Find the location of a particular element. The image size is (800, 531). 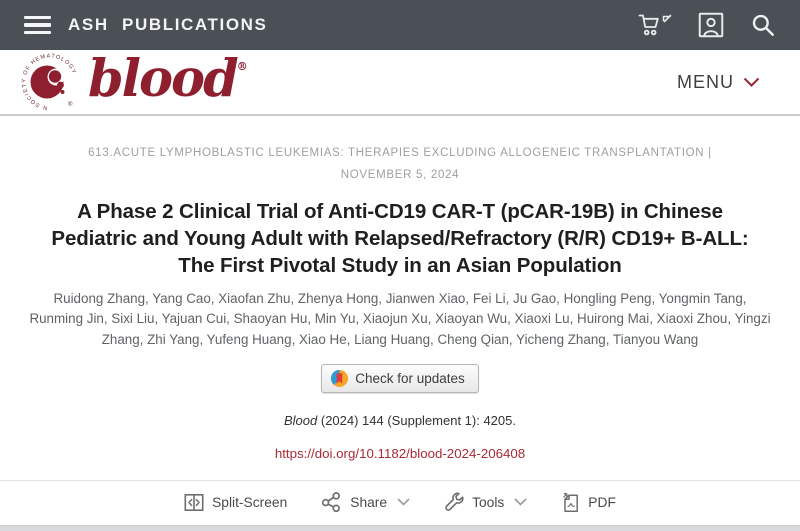

share-button: Share is located at coordinates (365, 502).